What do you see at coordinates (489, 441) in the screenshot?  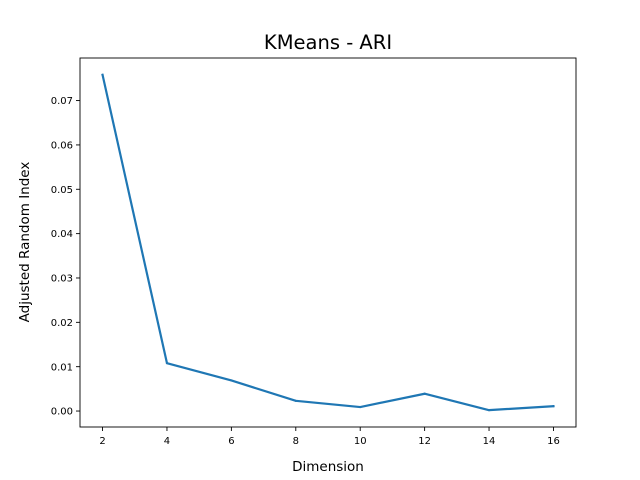 I see `x-tick-label-6: 14` at bounding box center [489, 441].